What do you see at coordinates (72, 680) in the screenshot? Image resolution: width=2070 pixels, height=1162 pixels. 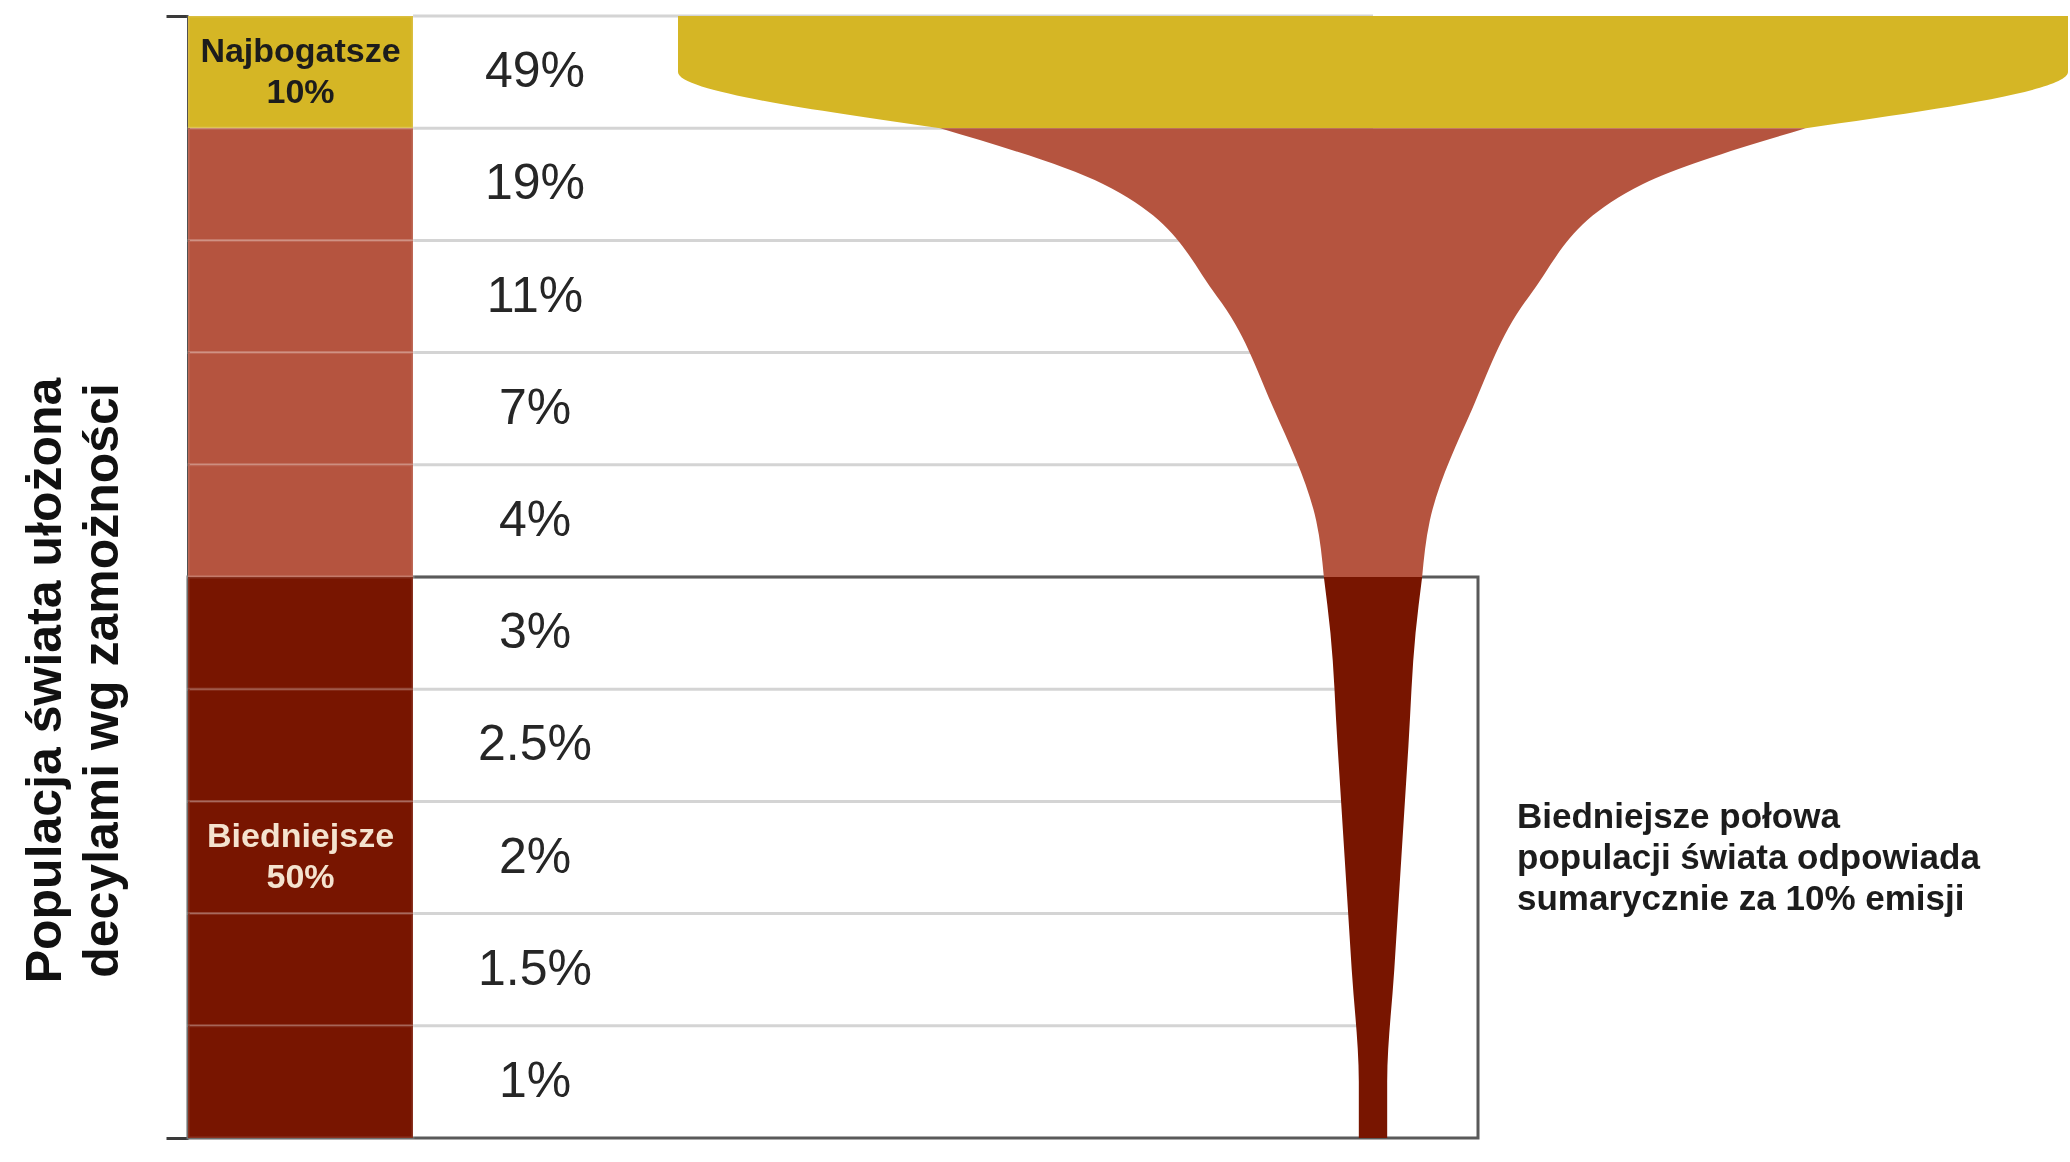 I see `text: Populacja świata ułożona decylami wg zamożności` at bounding box center [72, 680].